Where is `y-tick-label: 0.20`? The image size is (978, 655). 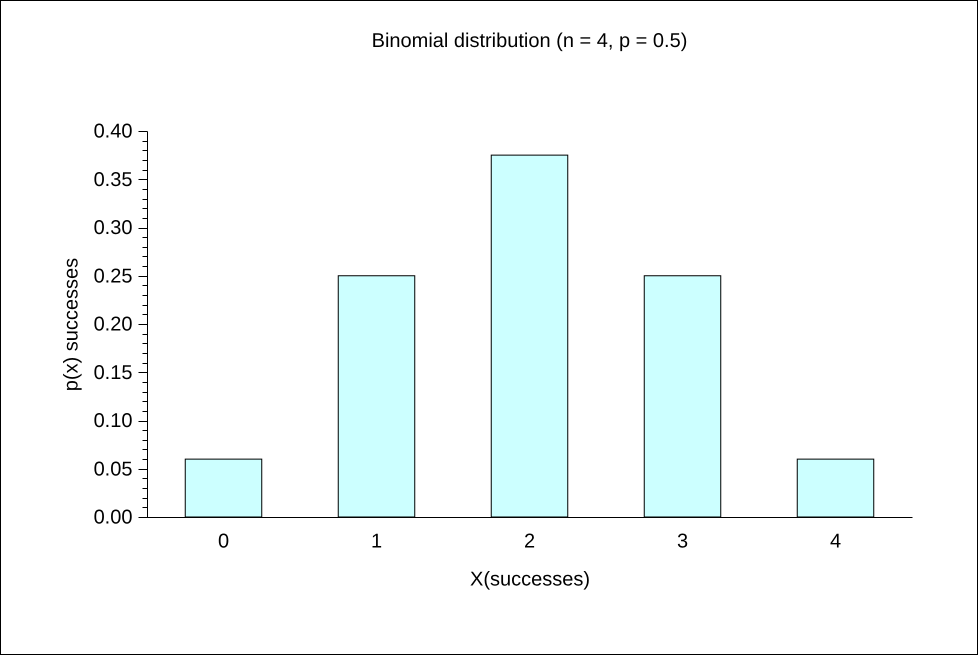
y-tick-label: 0.20 is located at coordinates (113, 325).